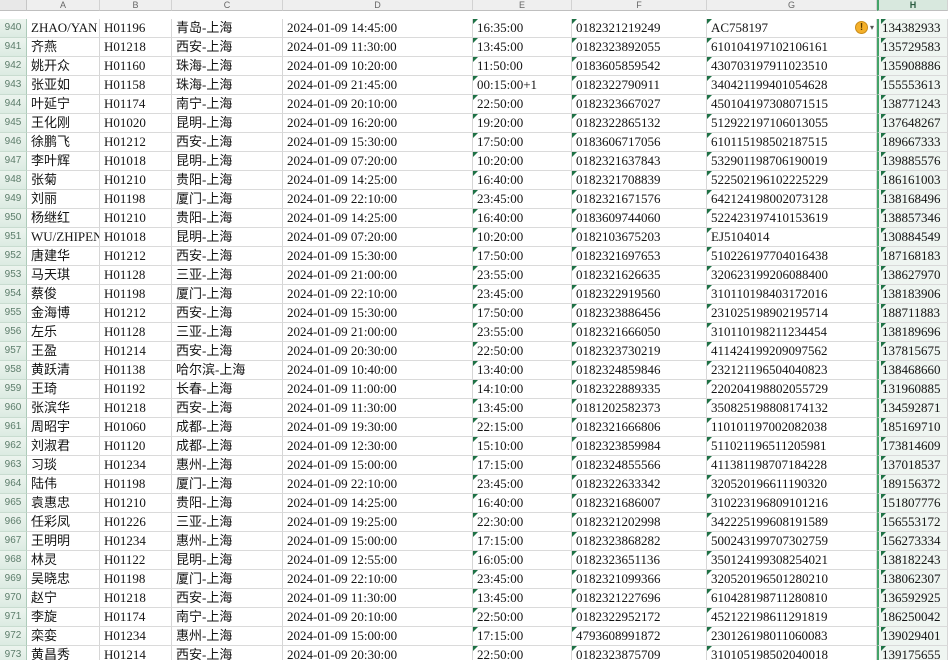 The height and width of the screenshot is (660, 948). What do you see at coordinates (136, 522) in the screenshot?
I see `cell-b966: H01226` at bounding box center [136, 522].